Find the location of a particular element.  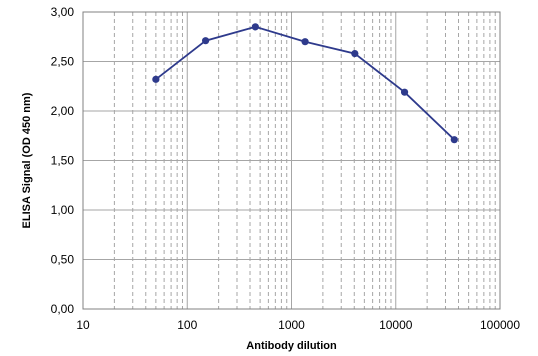

y-tick-label: 2,00 is located at coordinates (63, 111).